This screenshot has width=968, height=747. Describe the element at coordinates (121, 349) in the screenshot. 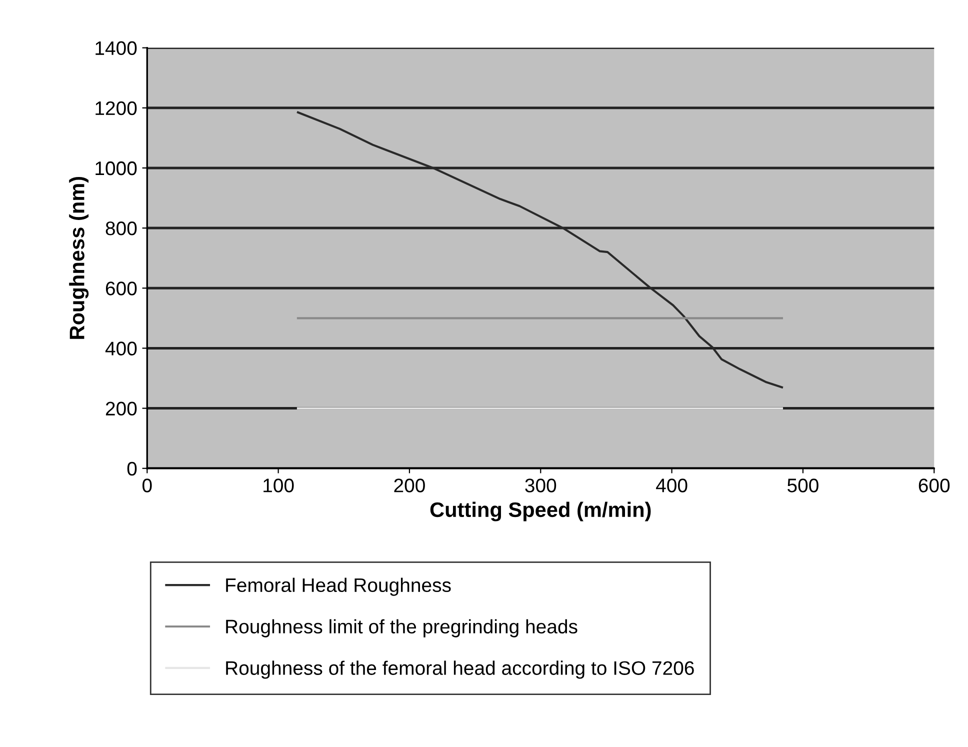

I see `y-tick-label: 400` at that location.